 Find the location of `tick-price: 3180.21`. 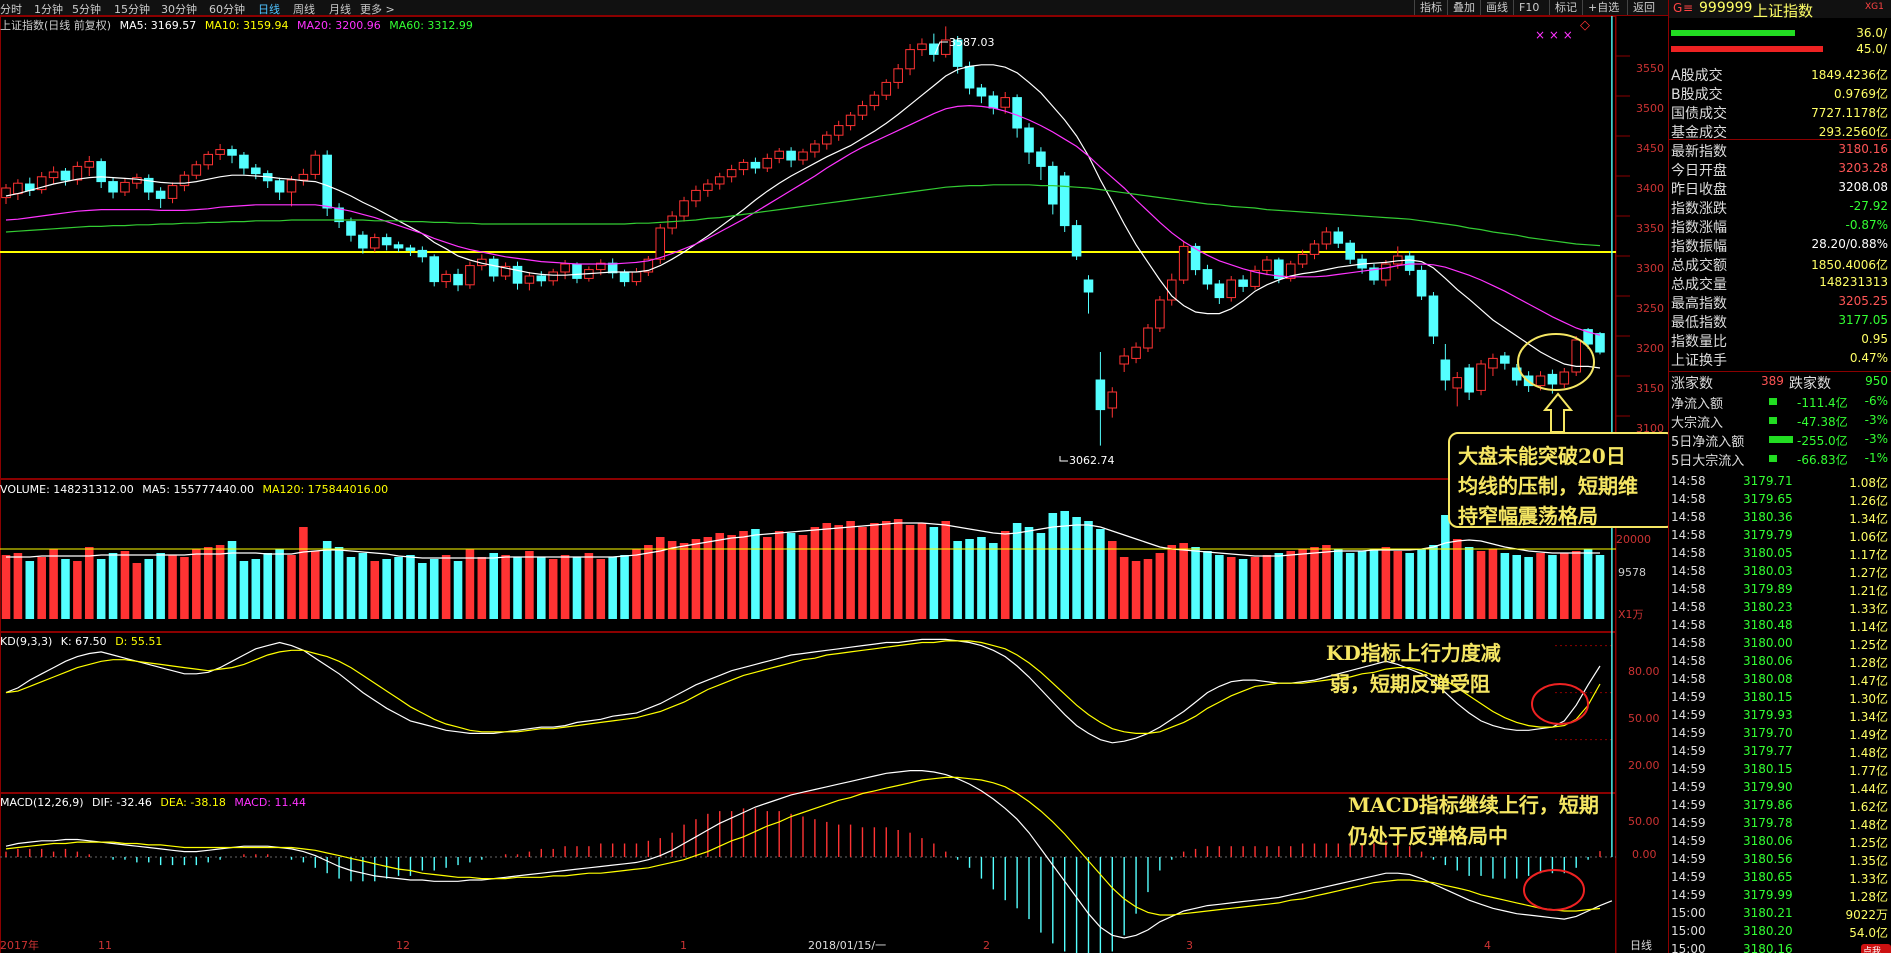

tick-price: 3180.21 is located at coordinates (1768, 913).